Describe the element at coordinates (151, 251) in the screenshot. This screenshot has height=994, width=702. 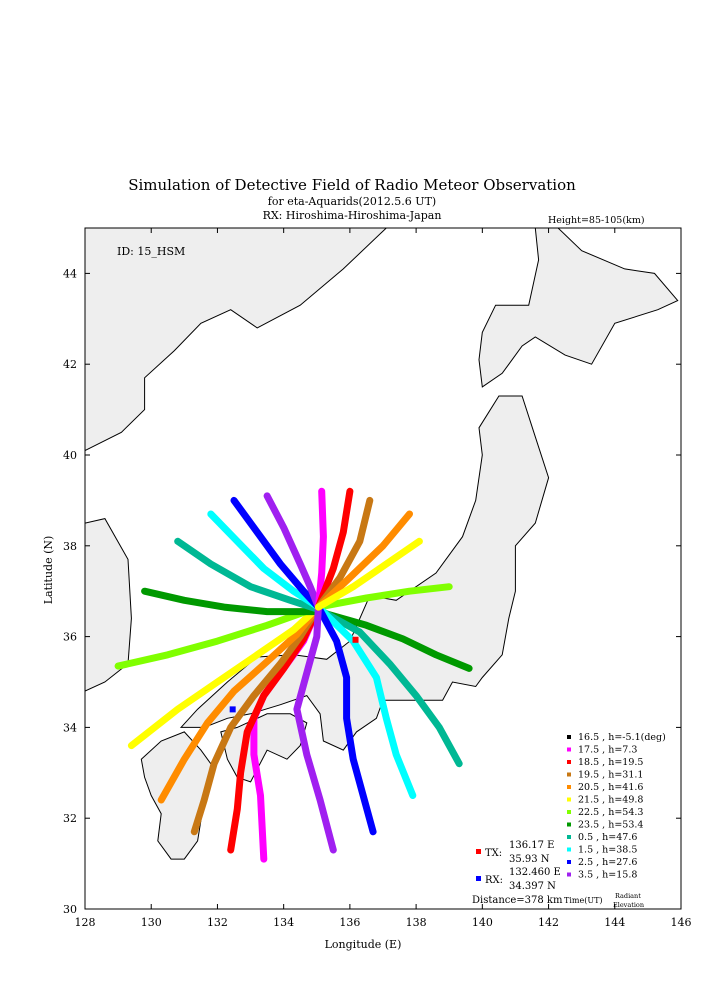
I see `id-label: ID: 15_HSM` at that location.